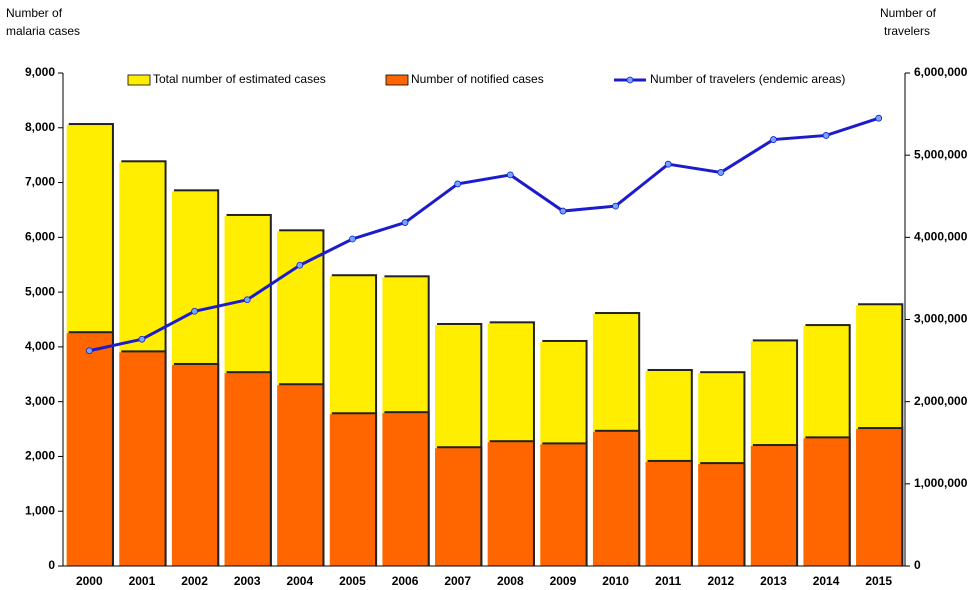 The width and height of the screenshot is (974, 590). I want to click on y2-tick-label: 2,000,000, so click(941, 401).